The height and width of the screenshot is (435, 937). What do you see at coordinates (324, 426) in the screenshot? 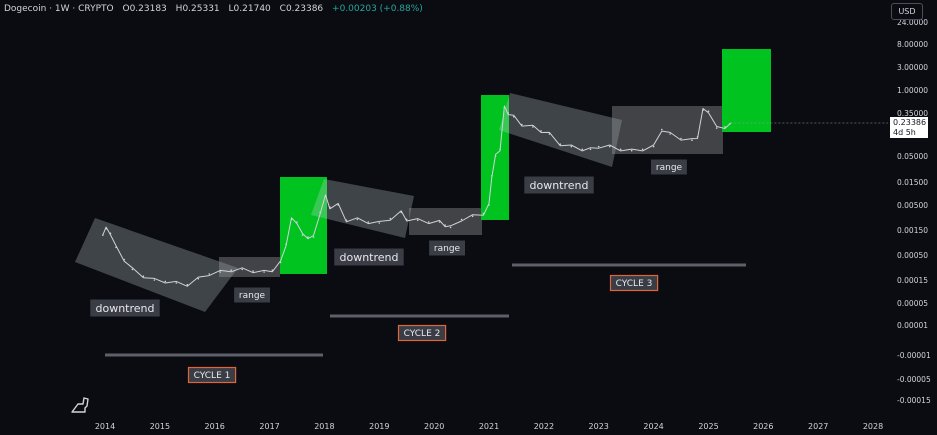
I see `x-axis-tick: 2018` at bounding box center [324, 426].